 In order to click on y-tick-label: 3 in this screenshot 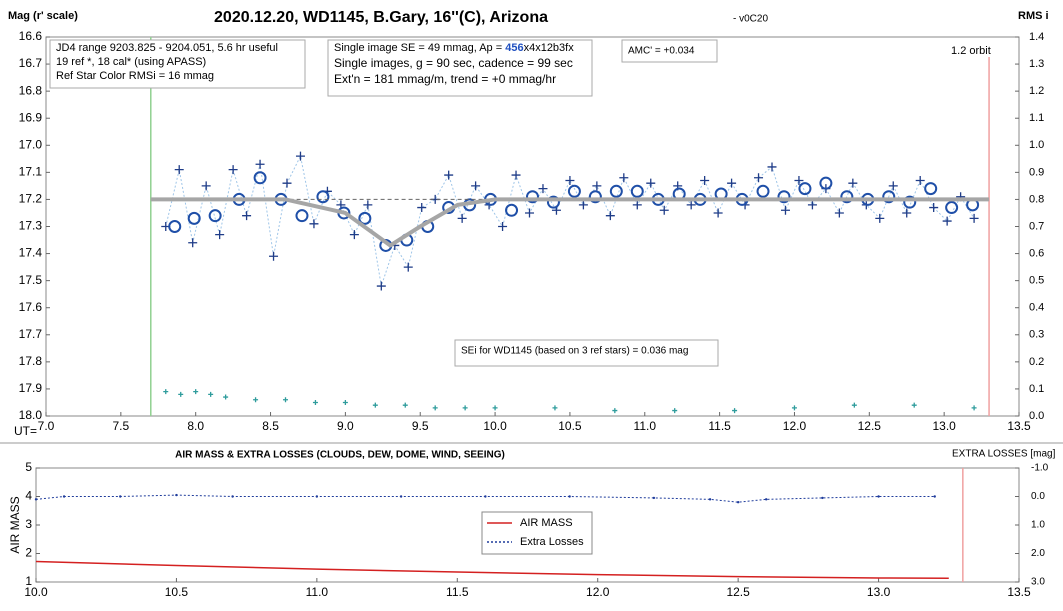, I will do `click(28, 524)`.